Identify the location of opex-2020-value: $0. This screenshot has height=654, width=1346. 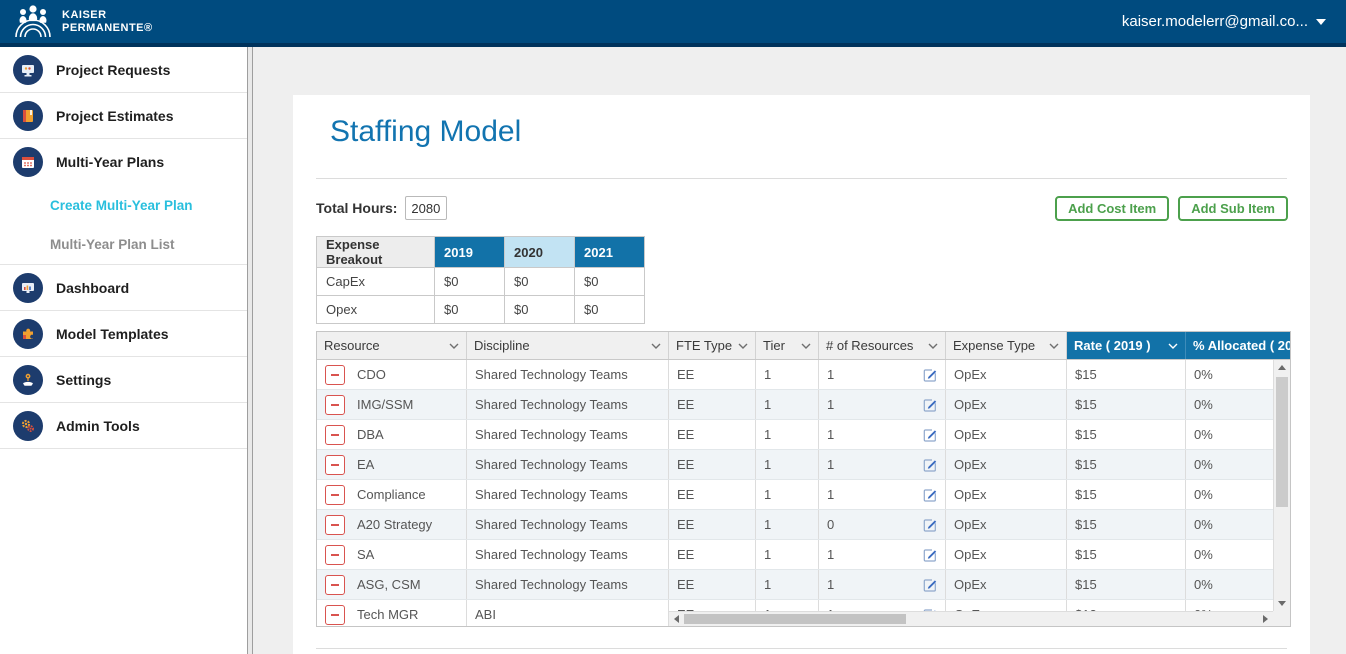
(539, 309).